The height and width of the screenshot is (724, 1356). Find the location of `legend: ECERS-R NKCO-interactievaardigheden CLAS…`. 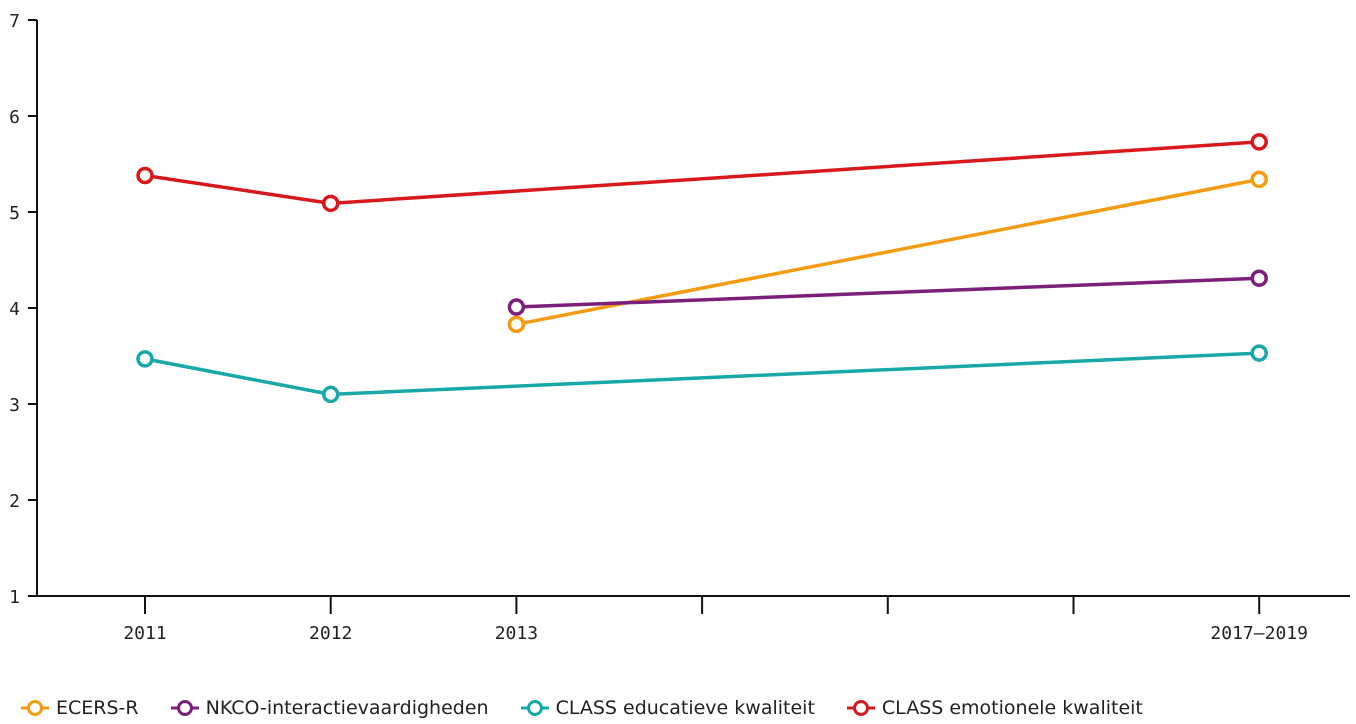

legend: ECERS-R NKCO-interactievaardigheden CLAS… is located at coordinates (597, 708).